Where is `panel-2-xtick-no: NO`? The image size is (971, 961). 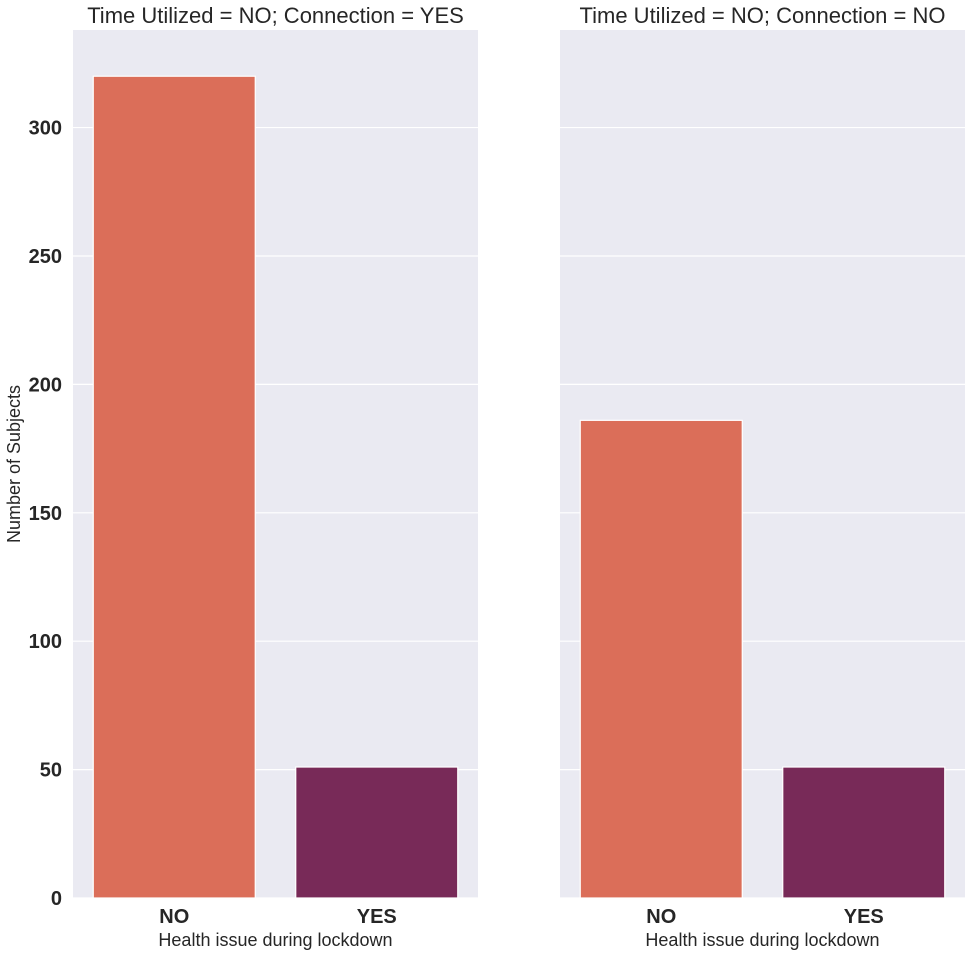
panel-2-xtick-no: NO is located at coordinates (661, 917).